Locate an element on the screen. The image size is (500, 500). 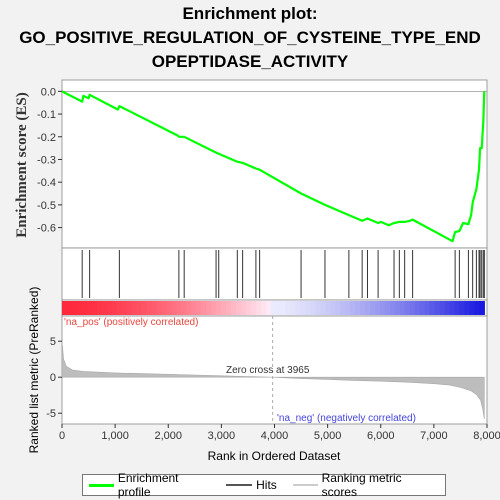
metric-tick-label: -5 is located at coordinates (51, 414).